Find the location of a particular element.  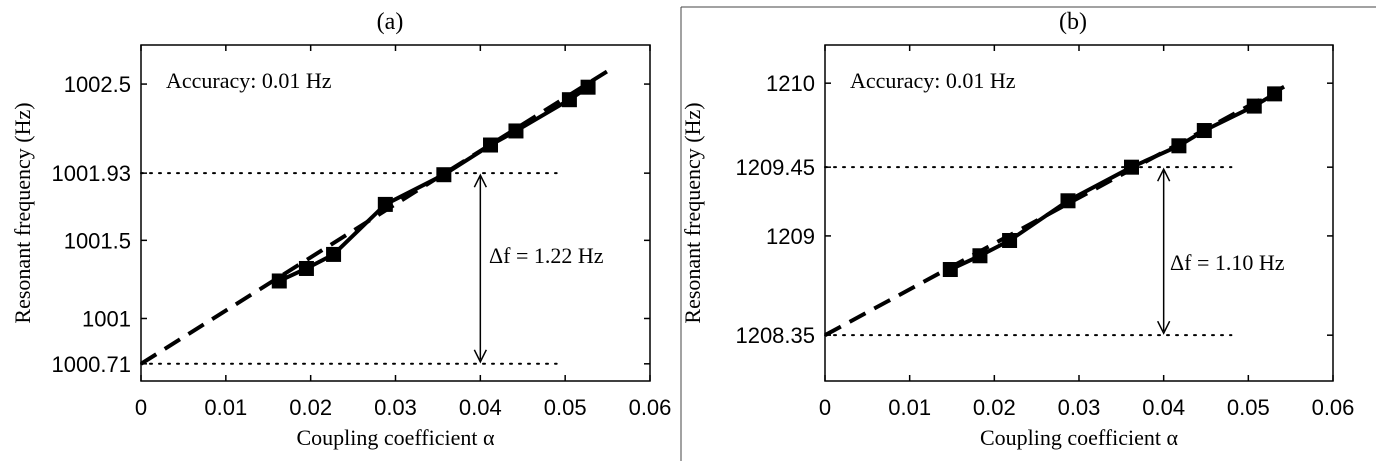

y-tick-label: 1002.5 is located at coordinates (97, 84).